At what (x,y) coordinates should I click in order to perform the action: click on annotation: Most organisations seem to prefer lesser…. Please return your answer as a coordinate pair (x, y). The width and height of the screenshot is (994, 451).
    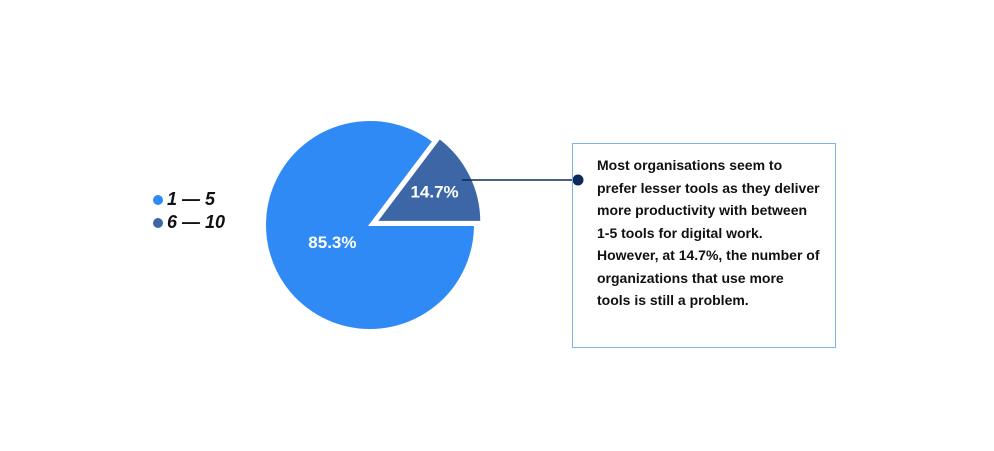
    Looking at the image, I should click on (704, 245).